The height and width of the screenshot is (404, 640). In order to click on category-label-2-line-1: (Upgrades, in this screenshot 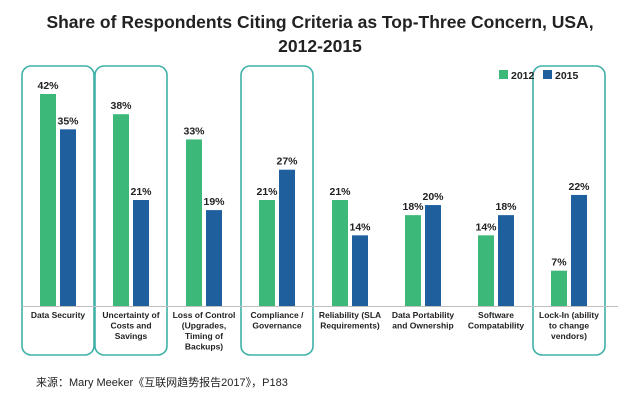, I will do `click(204, 326)`.